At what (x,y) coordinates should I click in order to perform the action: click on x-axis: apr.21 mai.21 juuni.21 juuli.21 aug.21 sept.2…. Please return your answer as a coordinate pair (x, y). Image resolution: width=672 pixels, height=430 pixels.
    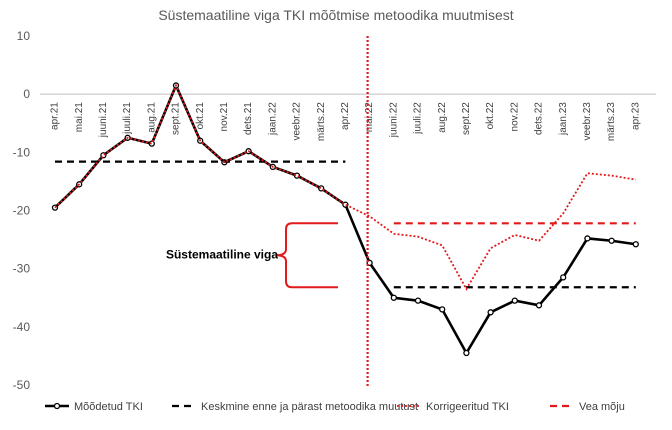
    Looking at the image, I should click on (348, 117).